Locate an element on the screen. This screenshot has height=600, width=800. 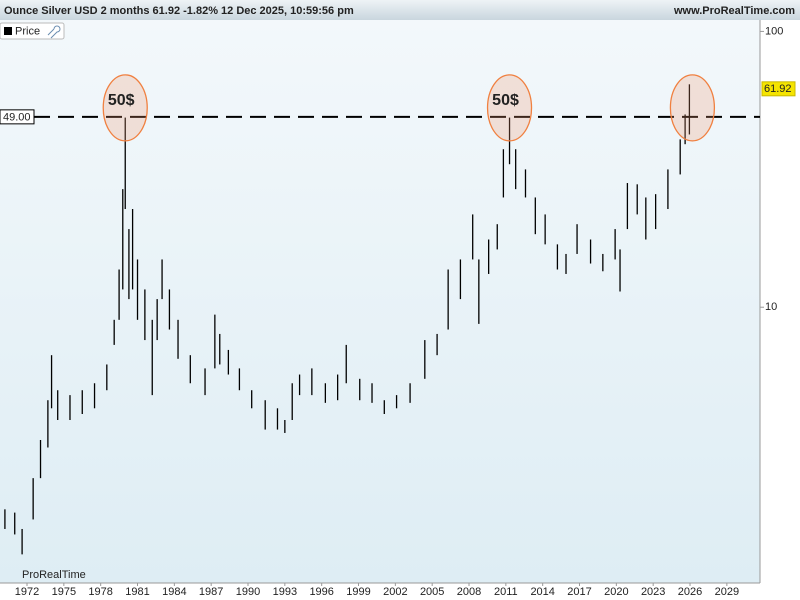
legend-label: Price is located at coordinates (27, 31).